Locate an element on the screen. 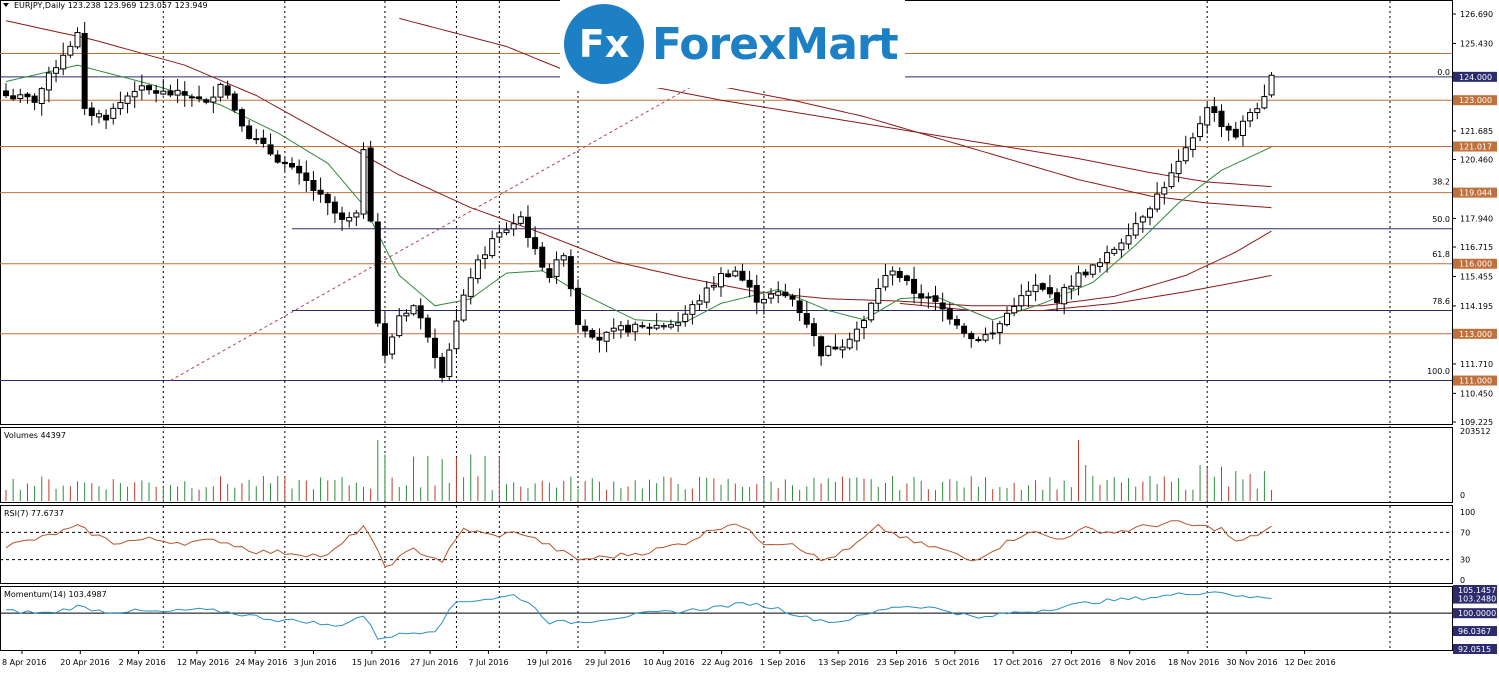 This screenshot has width=1499, height=673. price-tick-label: 110.450 is located at coordinates (1476, 393).